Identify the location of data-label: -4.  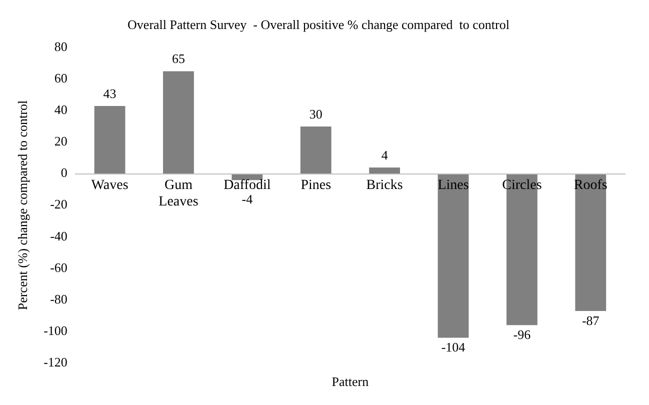
(248, 199).